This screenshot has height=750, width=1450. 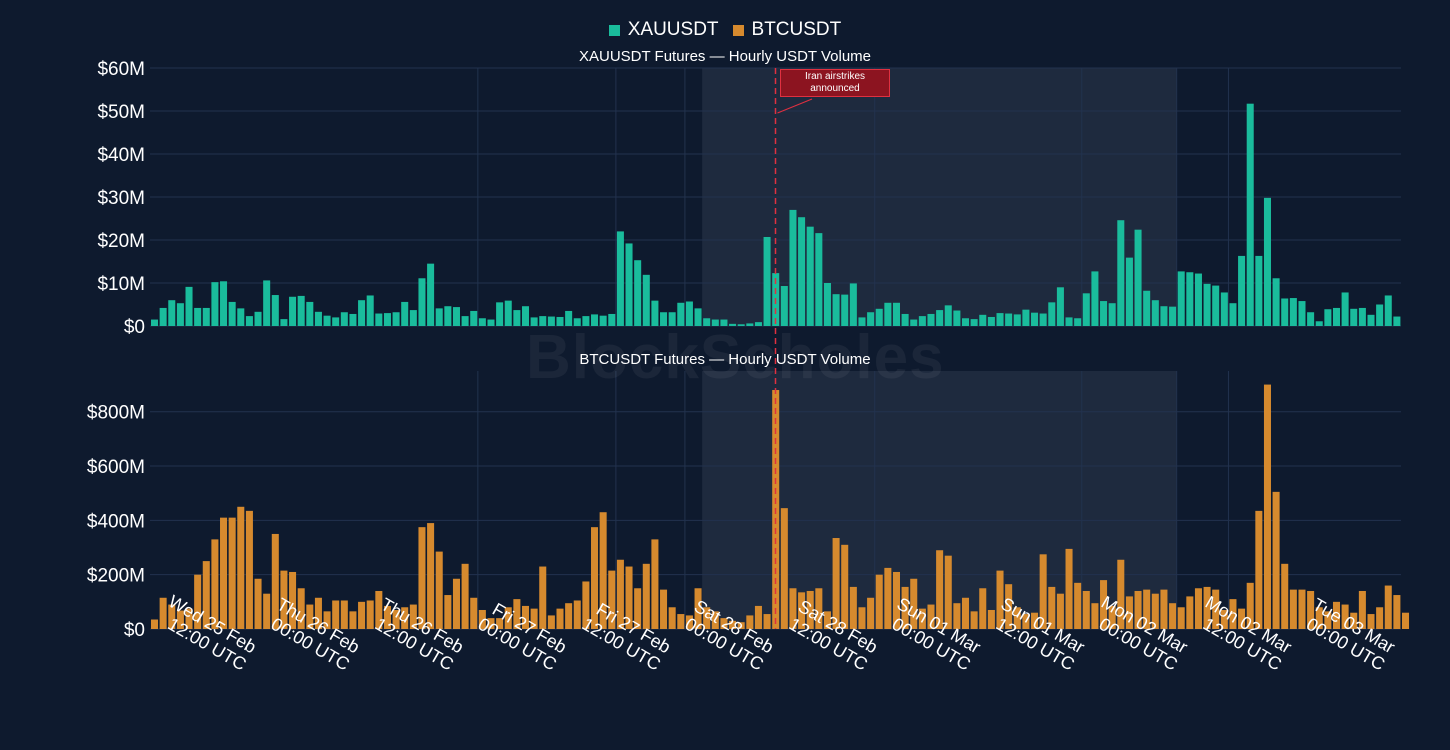 What do you see at coordinates (121, 69) in the screenshot?
I see `y-tick-label-p0-6: $60M` at bounding box center [121, 69].